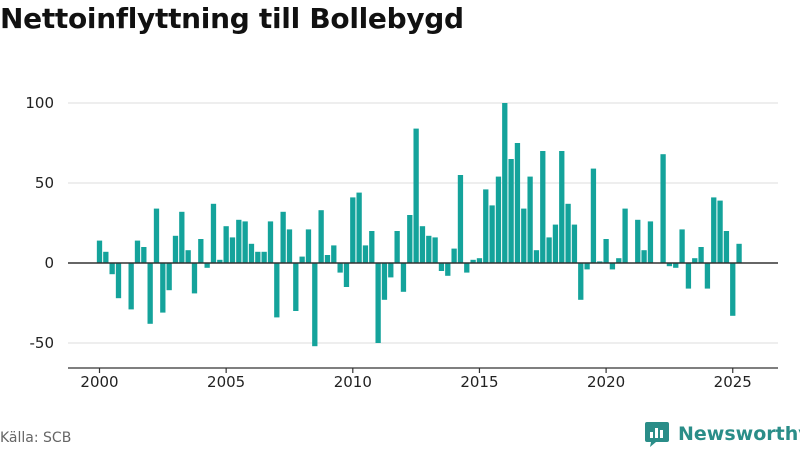 The image size is (800, 450). What do you see at coordinates (44, 183) in the screenshot?
I see `y-tick-label: 50` at bounding box center [44, 183].